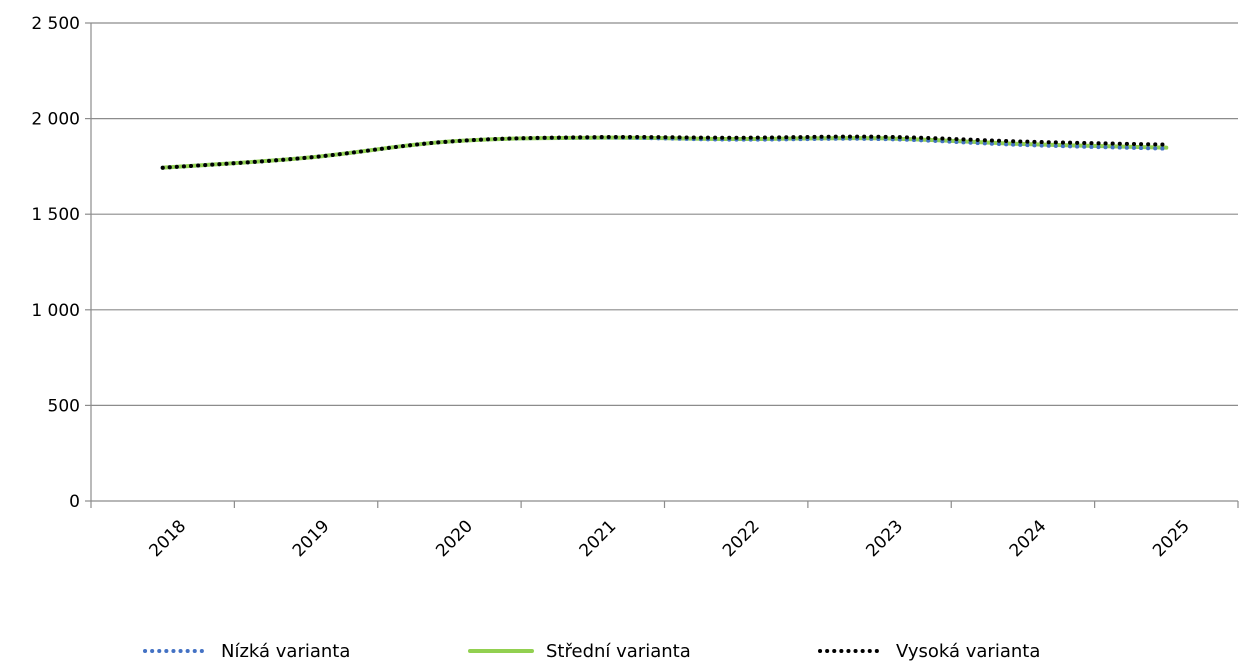  I want to click on series-lines, so click(664, 152).